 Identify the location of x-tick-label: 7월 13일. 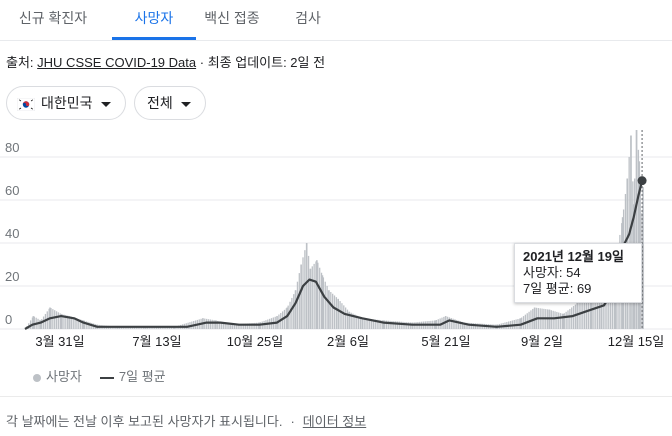
(156, 341).